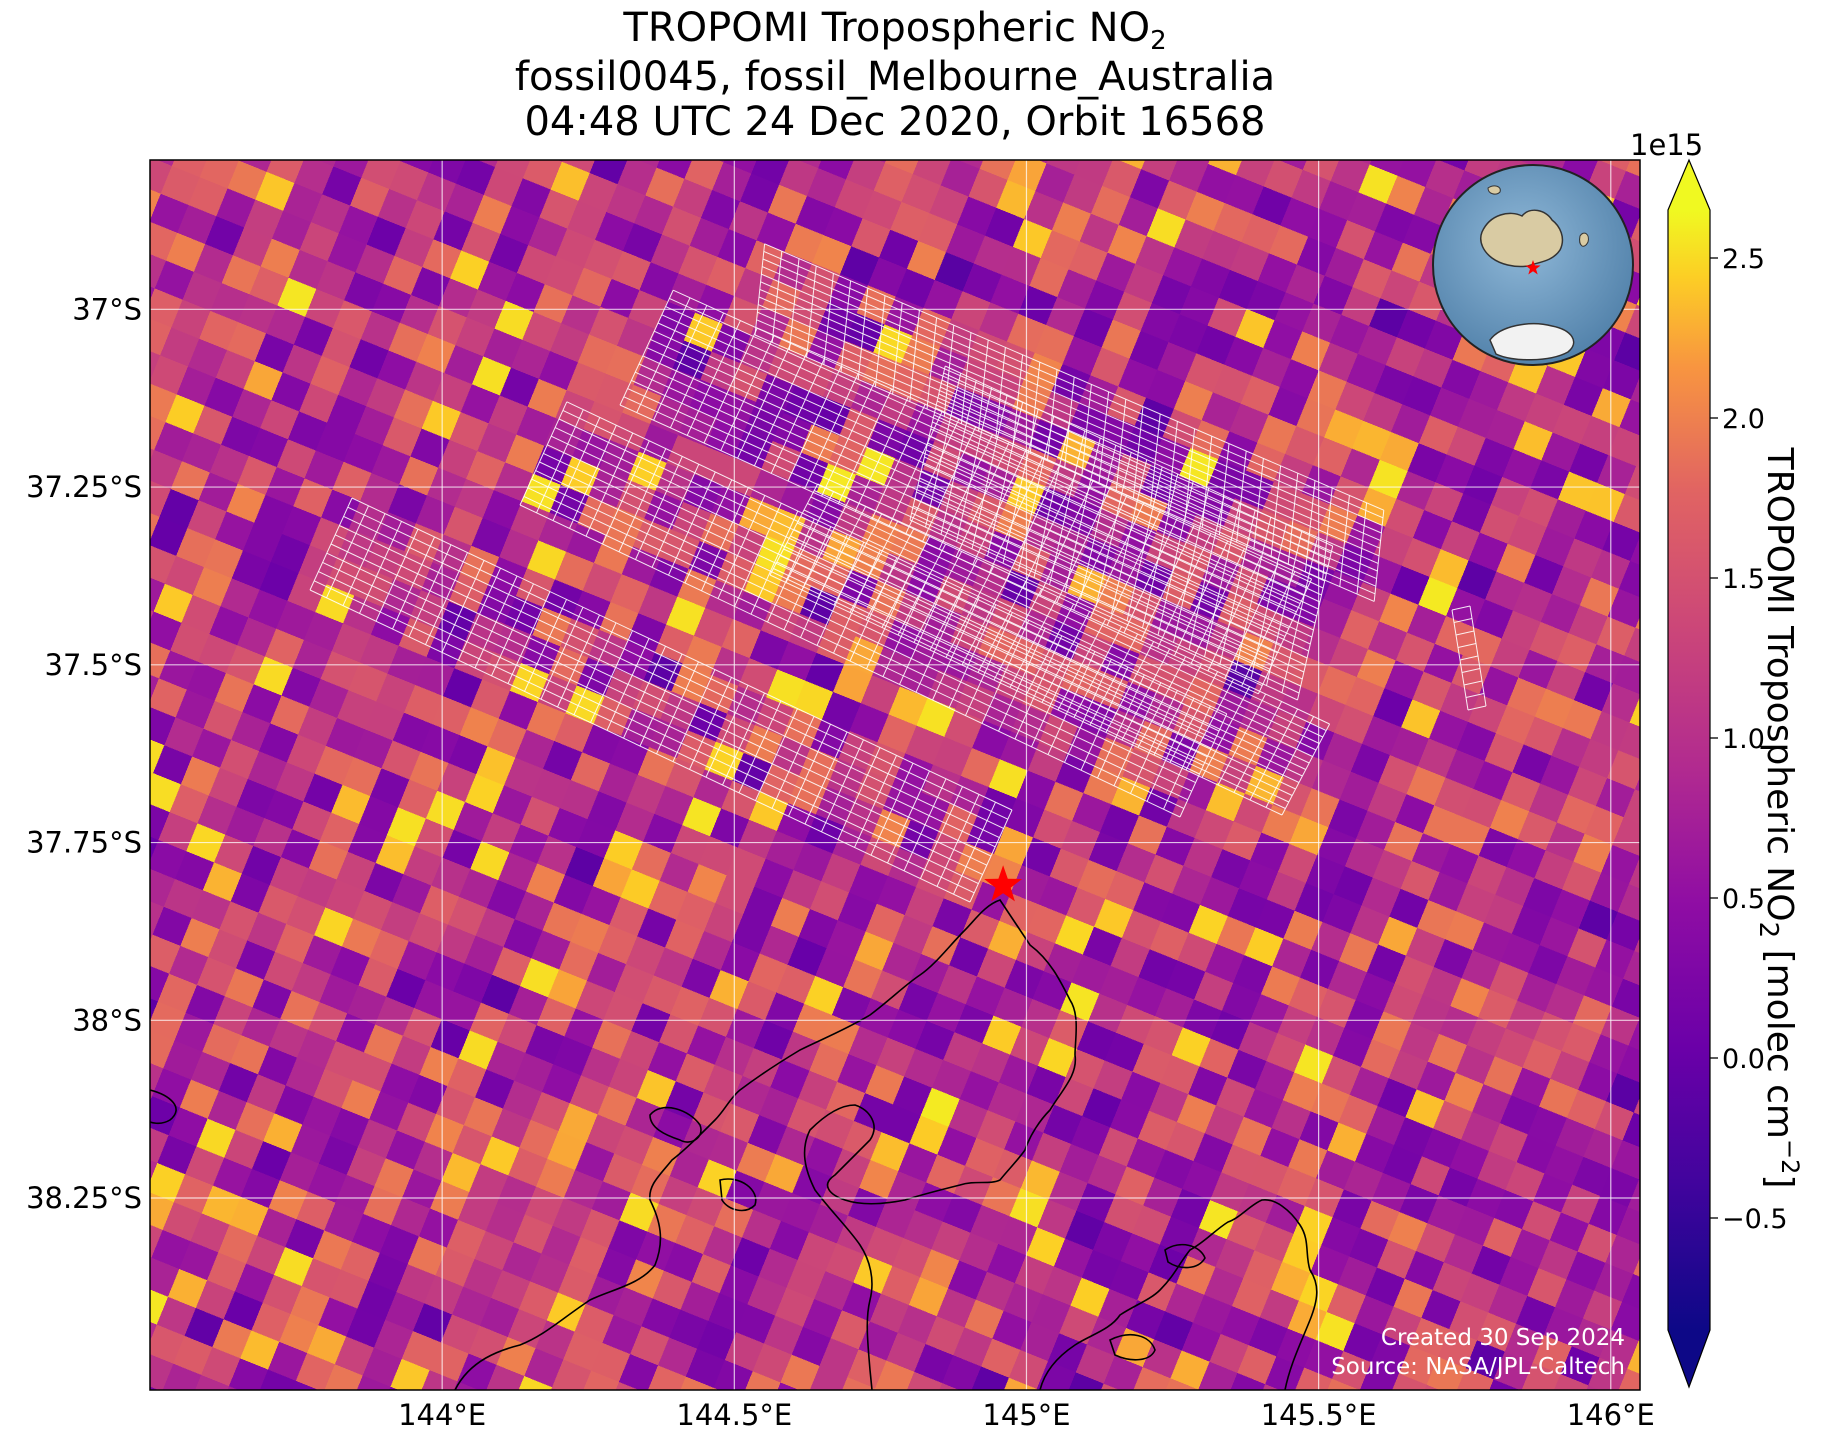 Image resolution: width=1843 pixels, height=1435 pixels. What do you see at coordinates (84, 1198) in the screenshot?
I see `lat-tick-label: 38.25°S` at bounding box center [84, 1198].